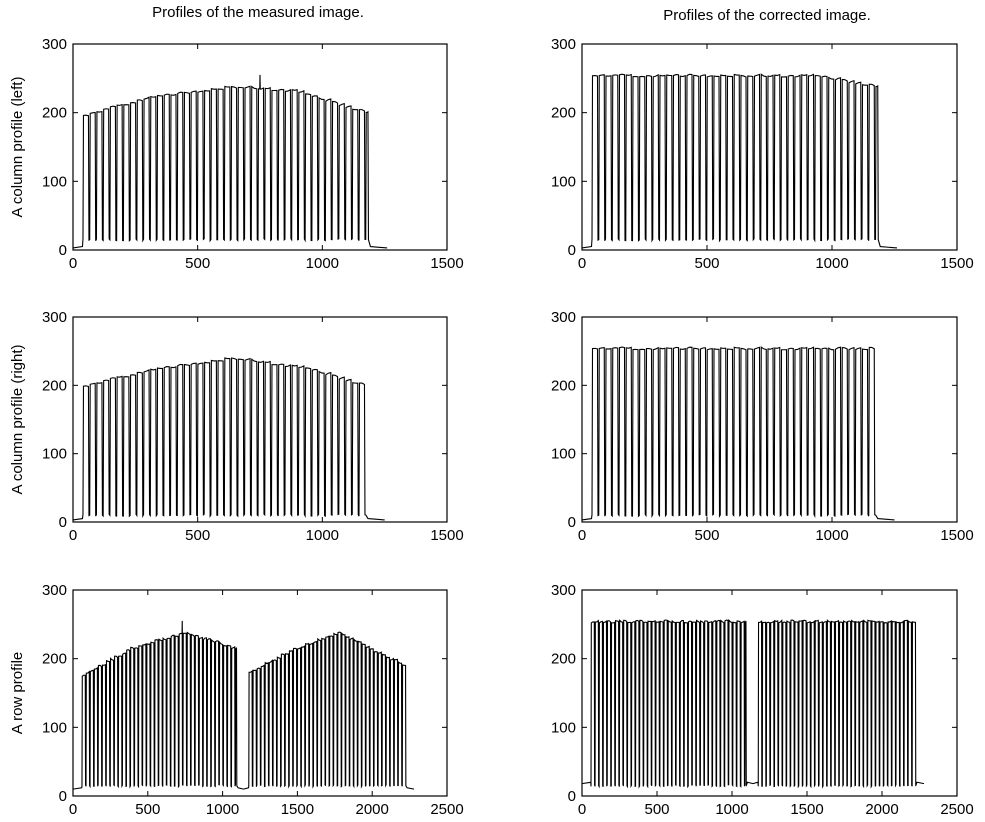 This screenshot has width=985, height=822. I want to click on y-axis-label: A row profile, so click(17, 693).